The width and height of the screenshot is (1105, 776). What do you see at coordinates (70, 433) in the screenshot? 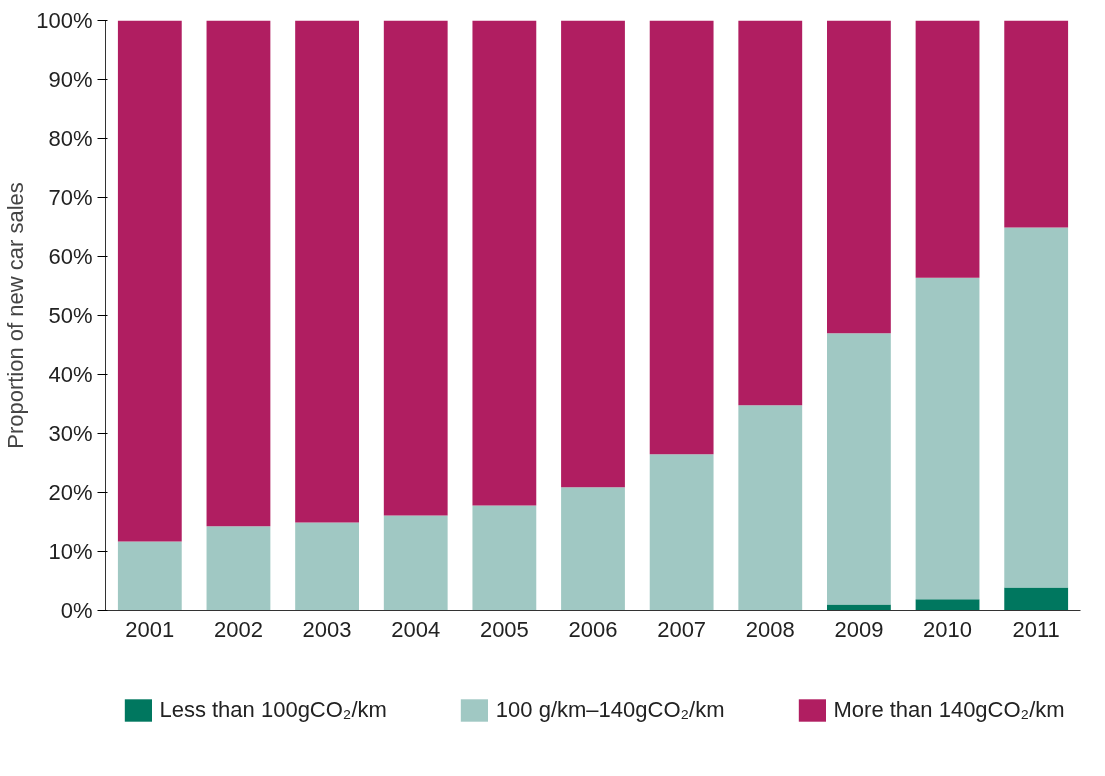
I see `y-tick-label: 30%` at bounding box center [70, 433].